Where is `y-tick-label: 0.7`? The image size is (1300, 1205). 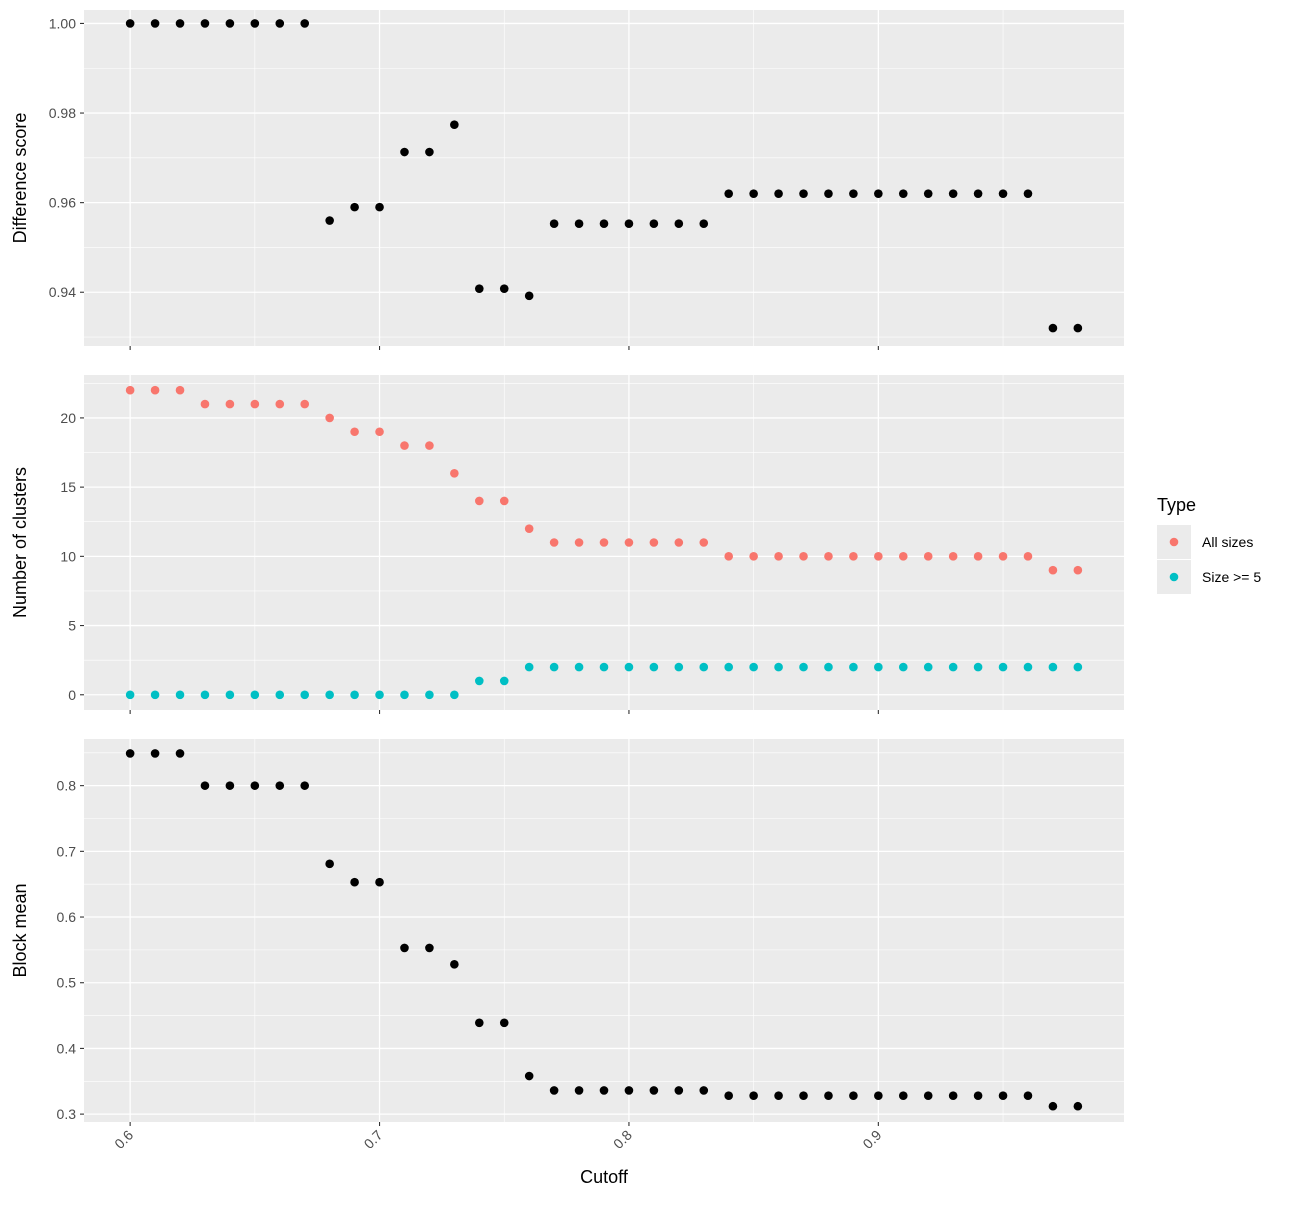
y-tick-label: 0.7 is located at coordinates (67, 851).